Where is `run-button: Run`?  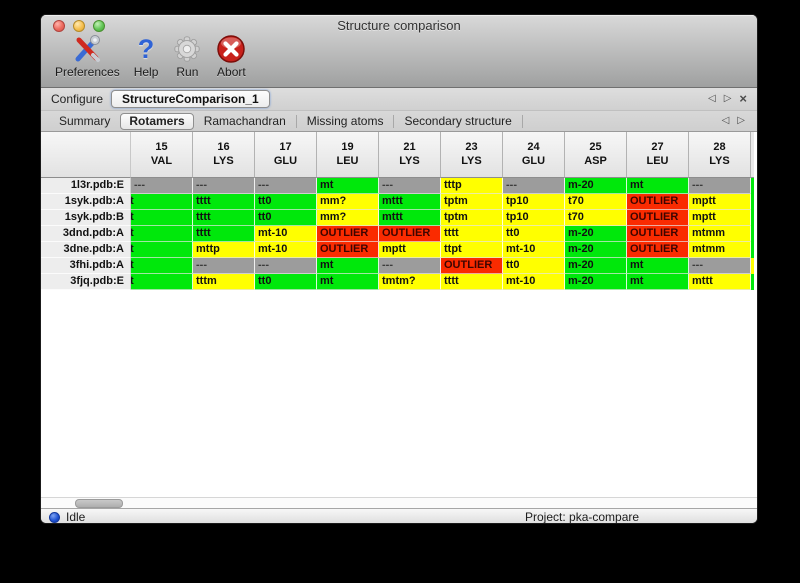 run-button: Run is located at coordinates (187, 56).